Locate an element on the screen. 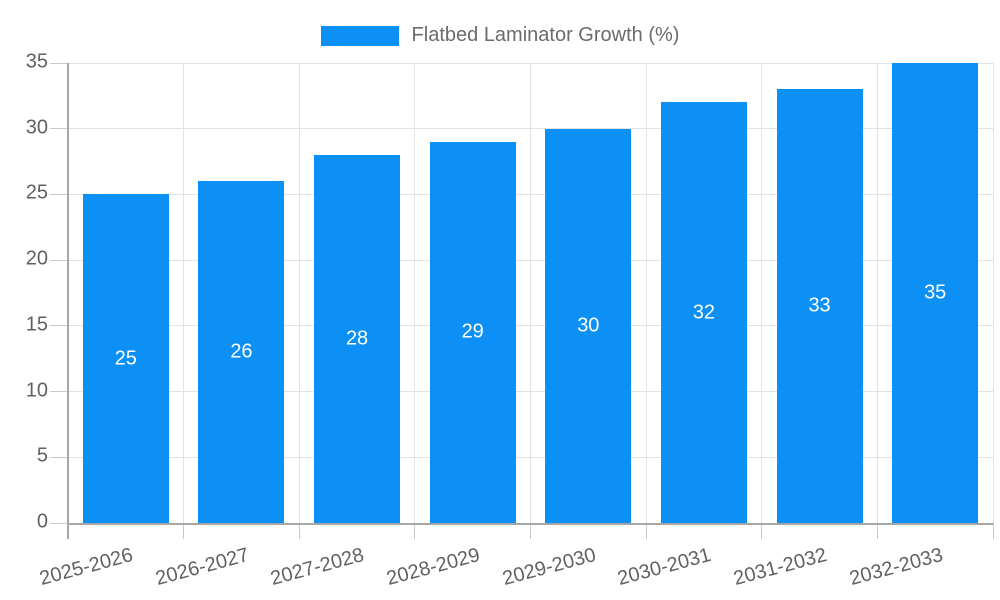 This screenshot has height=600, width=1000. bar-value-label: 26 is located at coordinates (241, 351).